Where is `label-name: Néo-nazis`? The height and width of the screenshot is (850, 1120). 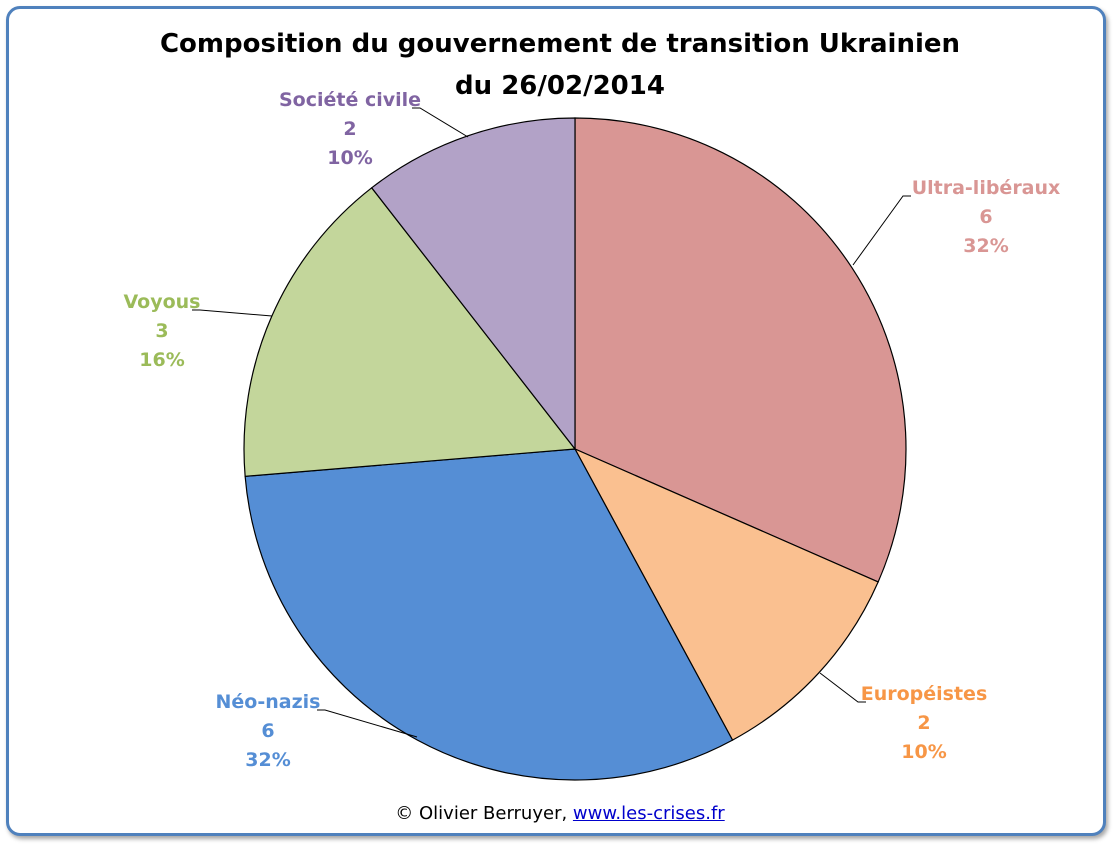
label-name: Néo-nazis is located at coordinates (268, 702).